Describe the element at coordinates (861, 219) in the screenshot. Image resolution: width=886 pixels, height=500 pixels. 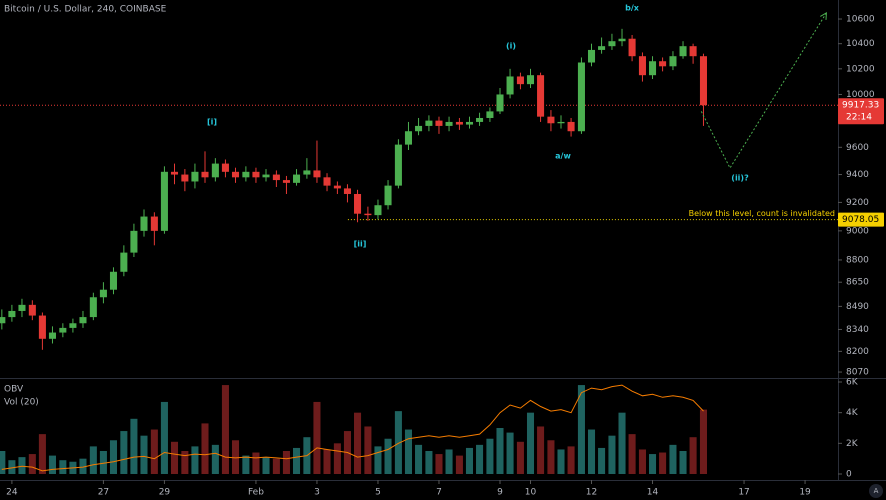
I see `invalidation-box` at that location.